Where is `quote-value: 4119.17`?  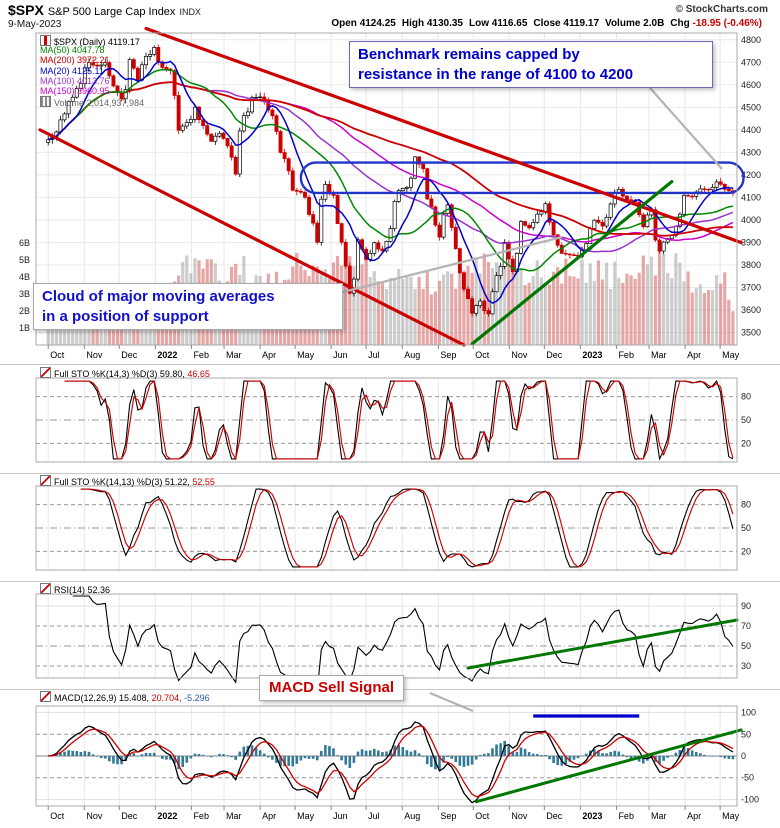
quote-value: 4119.17 is located at coordinates (581, 23).